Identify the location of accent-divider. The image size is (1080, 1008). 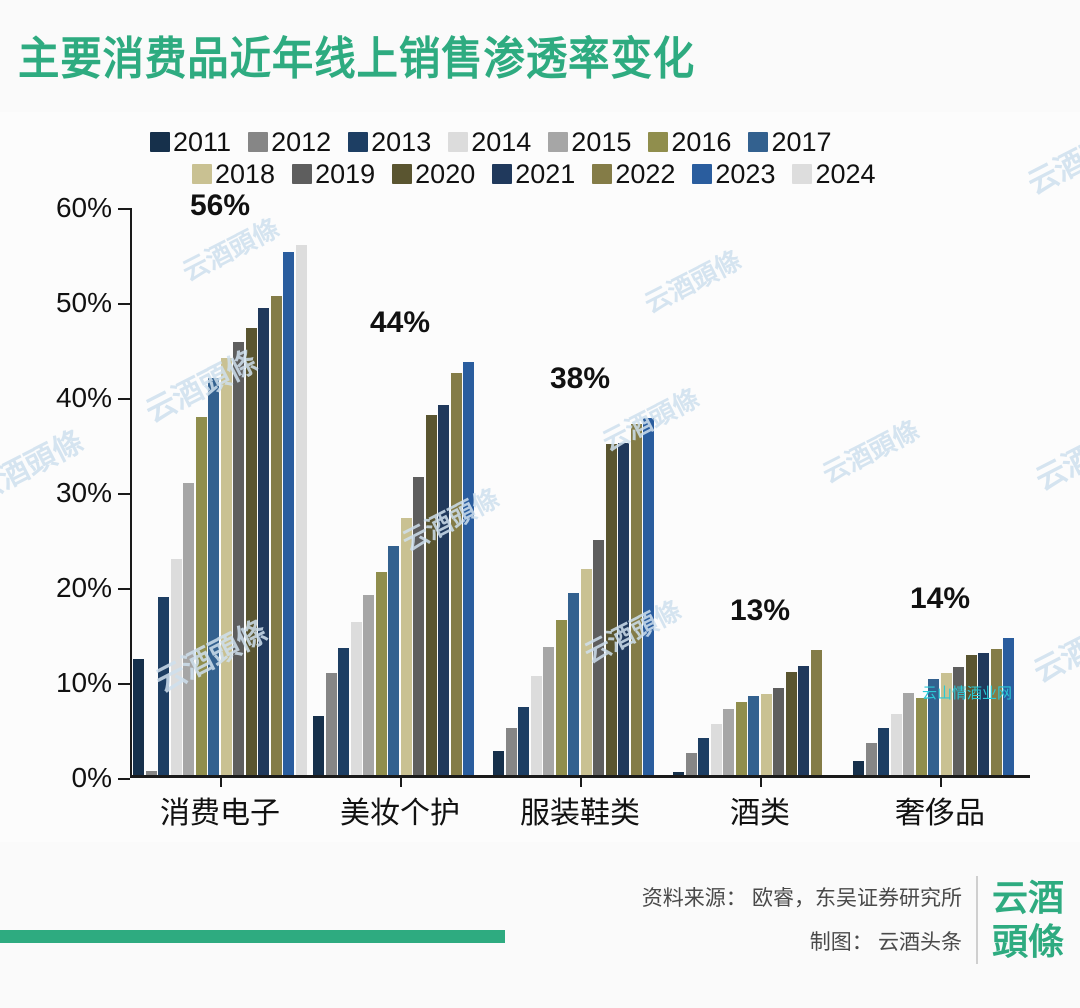
(252, 936).